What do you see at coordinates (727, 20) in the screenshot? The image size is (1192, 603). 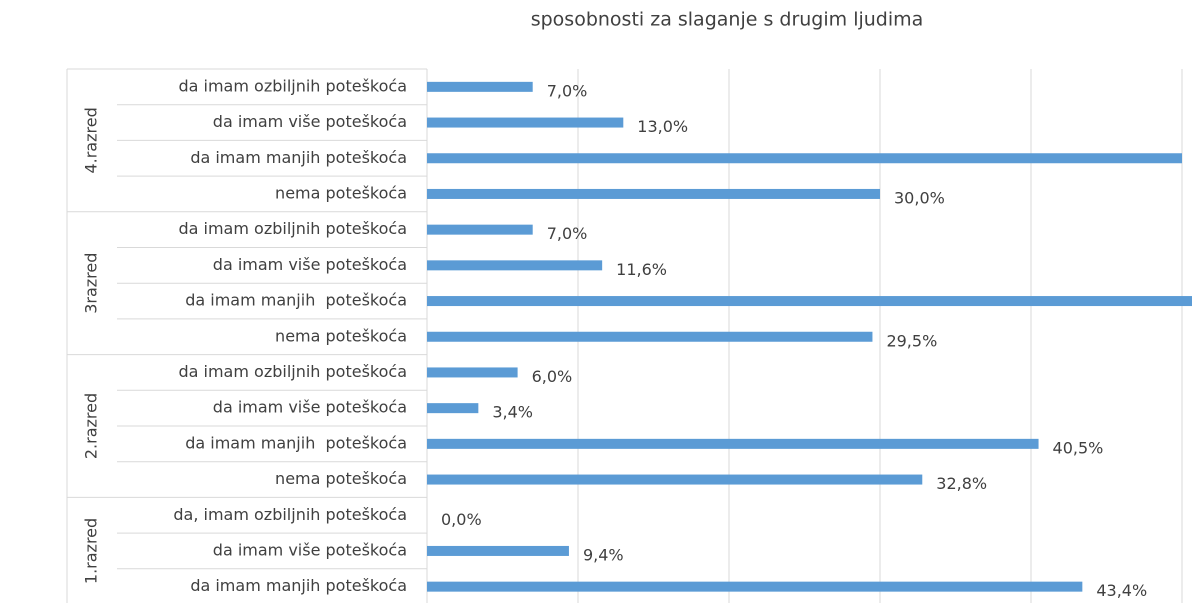 I see `chart-title: sposobnosti za slaganje s drugim ljudima` at bounding box center [727, 20].